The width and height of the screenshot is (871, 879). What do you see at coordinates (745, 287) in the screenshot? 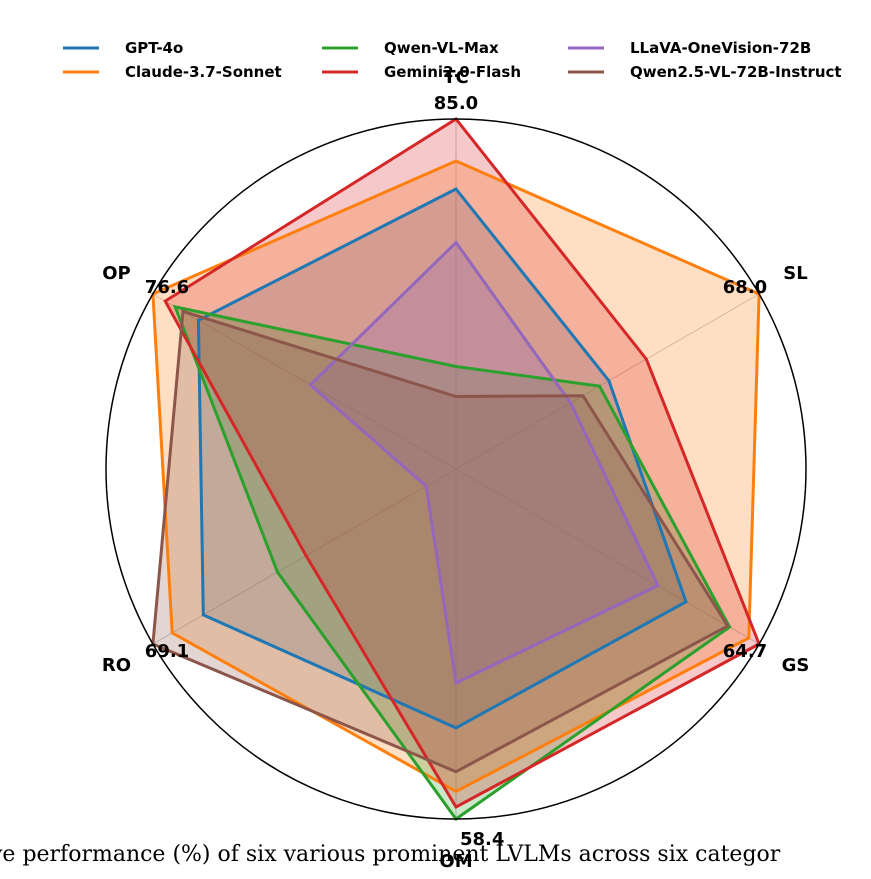
I see `axis-max-label-sl: 68.0` at bounding box center [745, 287].